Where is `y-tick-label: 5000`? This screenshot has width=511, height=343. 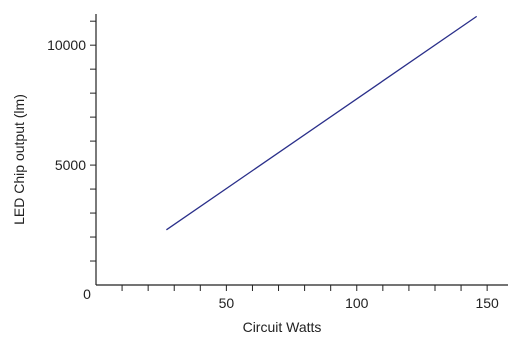 y-tick-label: 5000 is located at coordinates (70, 165).